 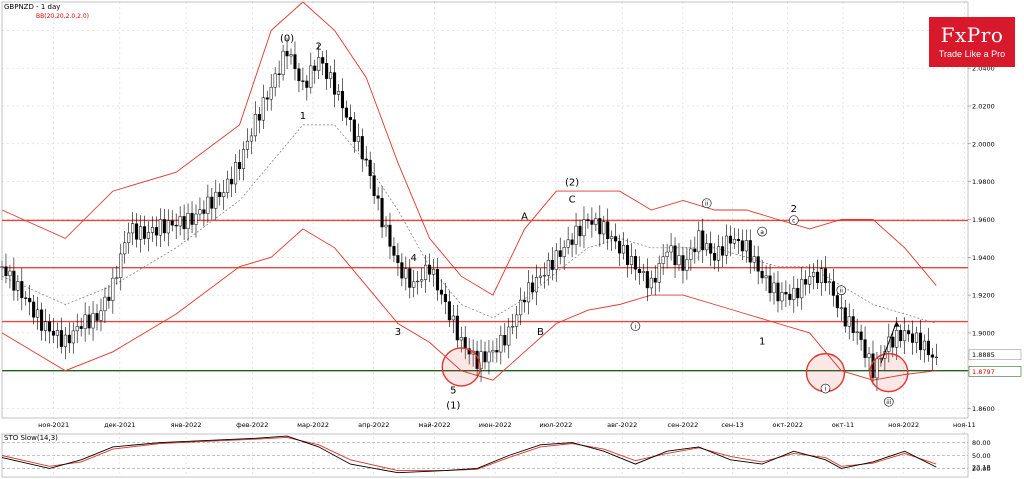 What do you see at coordinates (453, 390) in the screenshot?
I see `wave-label: 5` at bounding box center [453, 390].